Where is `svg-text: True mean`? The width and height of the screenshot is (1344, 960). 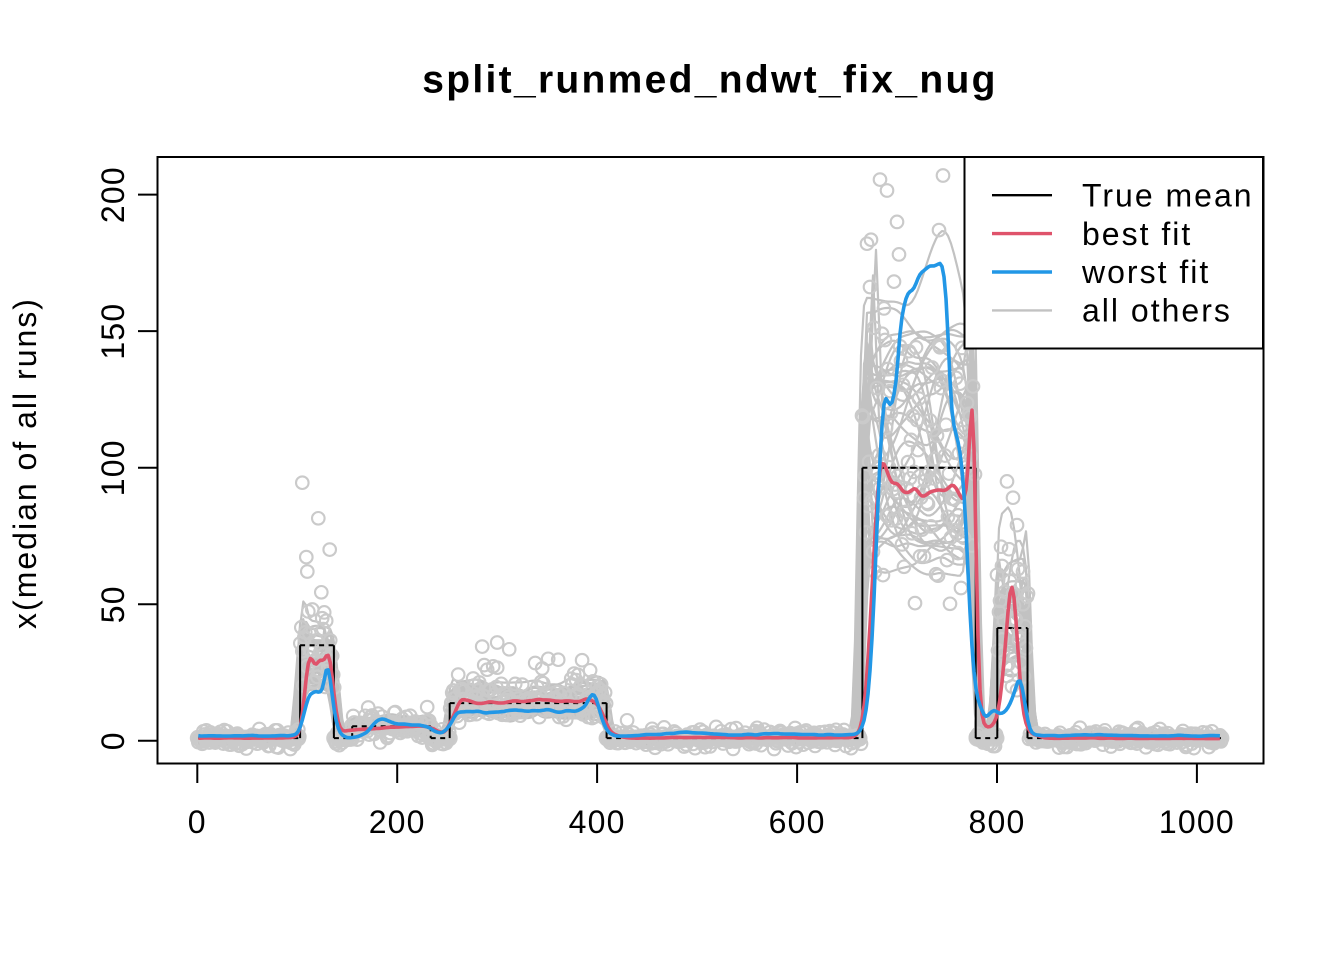 svg-text: True mean is located at coordinates (1168, 195).